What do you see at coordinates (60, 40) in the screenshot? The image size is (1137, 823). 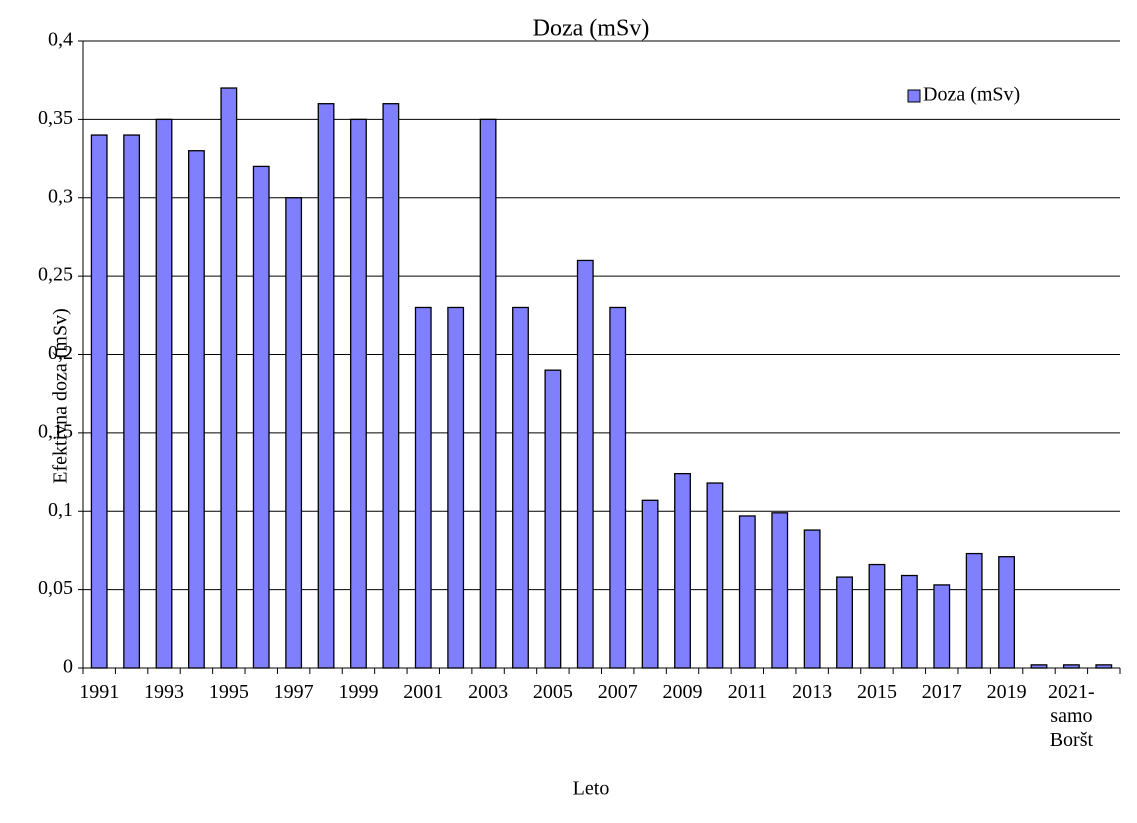 I see `y-tick-label: 0,4` at bounding box center [60, 40].